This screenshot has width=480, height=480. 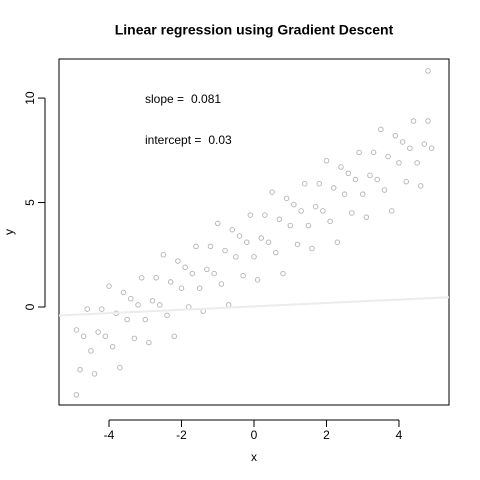 What do you see at coordinates (254, 30) in the screenshot?
I see `chart-title: Linear regression using Gradient Descent` at bounding box center [254, 30].